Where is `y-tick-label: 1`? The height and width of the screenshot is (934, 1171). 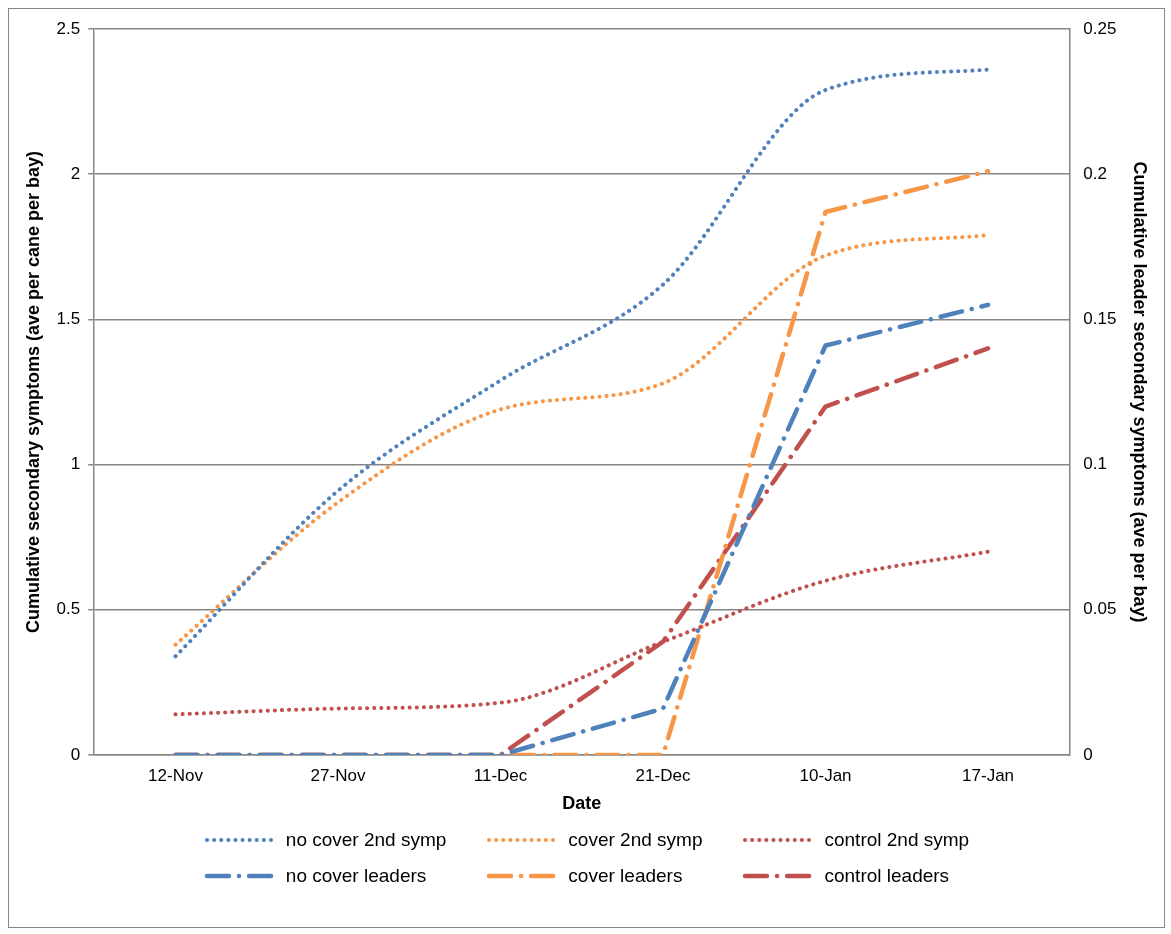 y-tick-label: 1 is located at coordinates (75, 464).